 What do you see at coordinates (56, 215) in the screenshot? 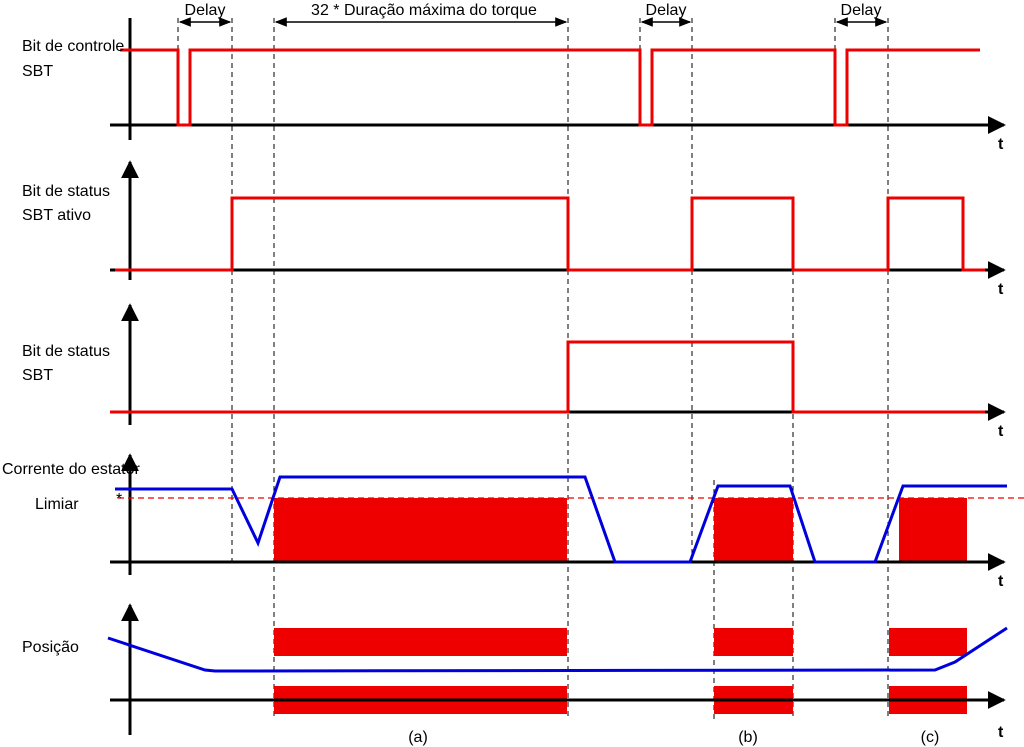
I see `row-label: SBT ativo` at bounding box center [56, 215].